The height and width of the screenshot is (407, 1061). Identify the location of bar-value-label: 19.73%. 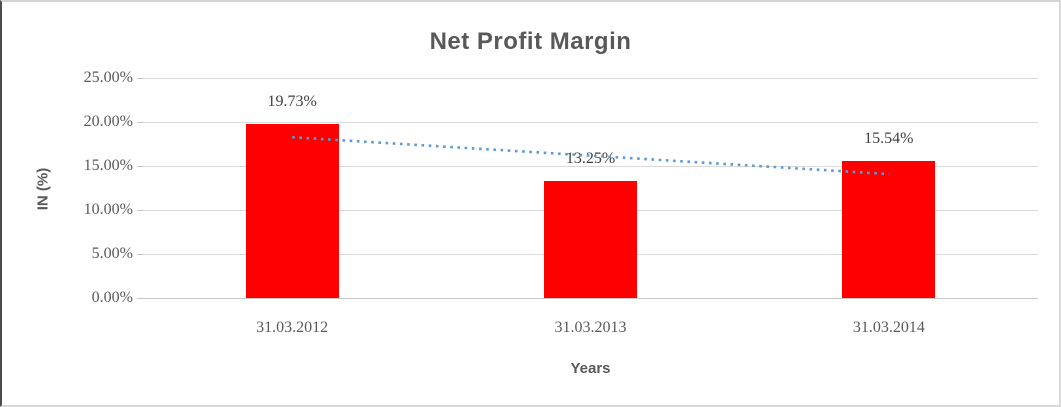
(292, 102).